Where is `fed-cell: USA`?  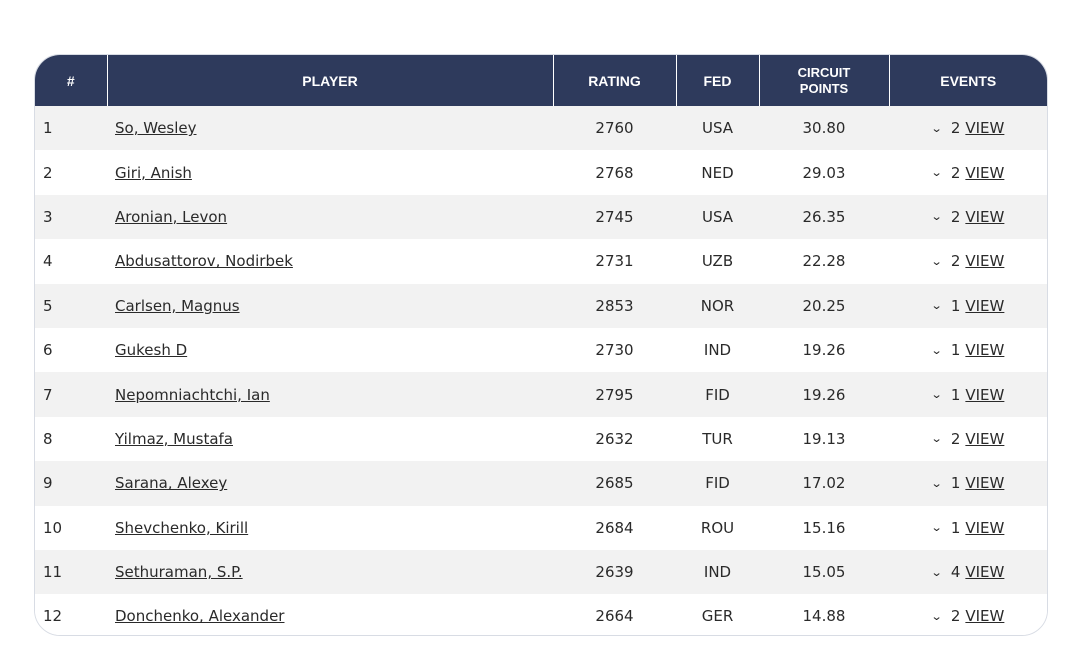 fed-cell: USA is located at coordinates (717, 128).